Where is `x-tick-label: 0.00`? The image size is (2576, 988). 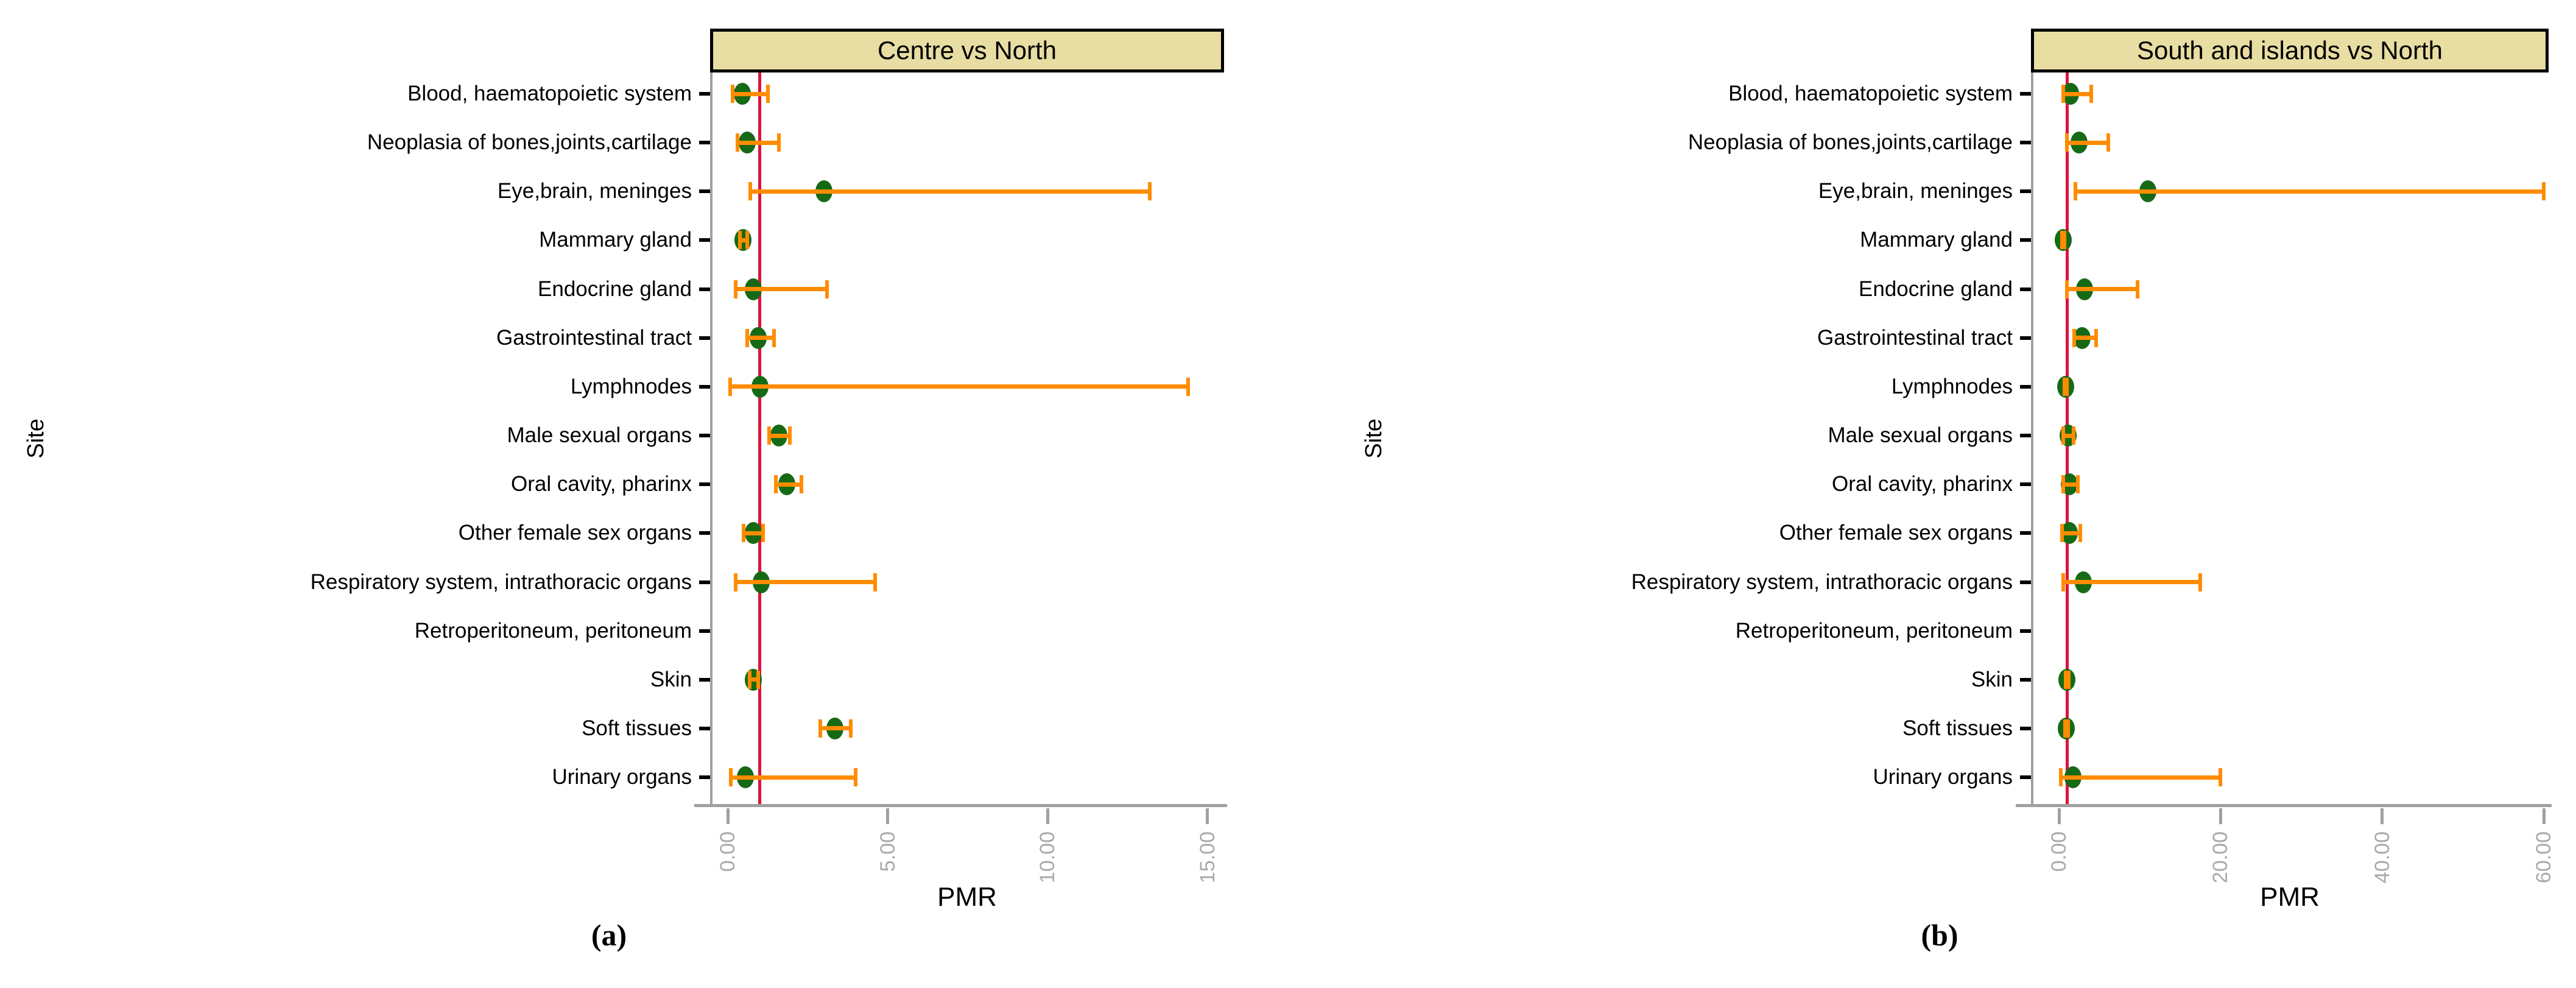
x-tick-label: 0.00 is located at coordinates (2059, 851).